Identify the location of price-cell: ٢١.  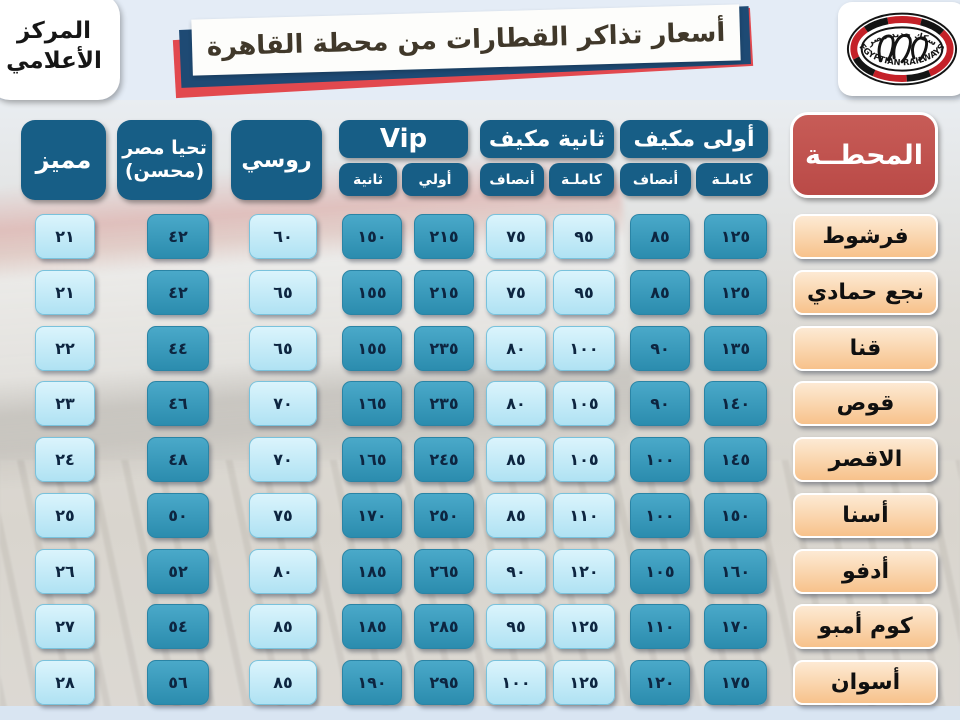
(65, 292).